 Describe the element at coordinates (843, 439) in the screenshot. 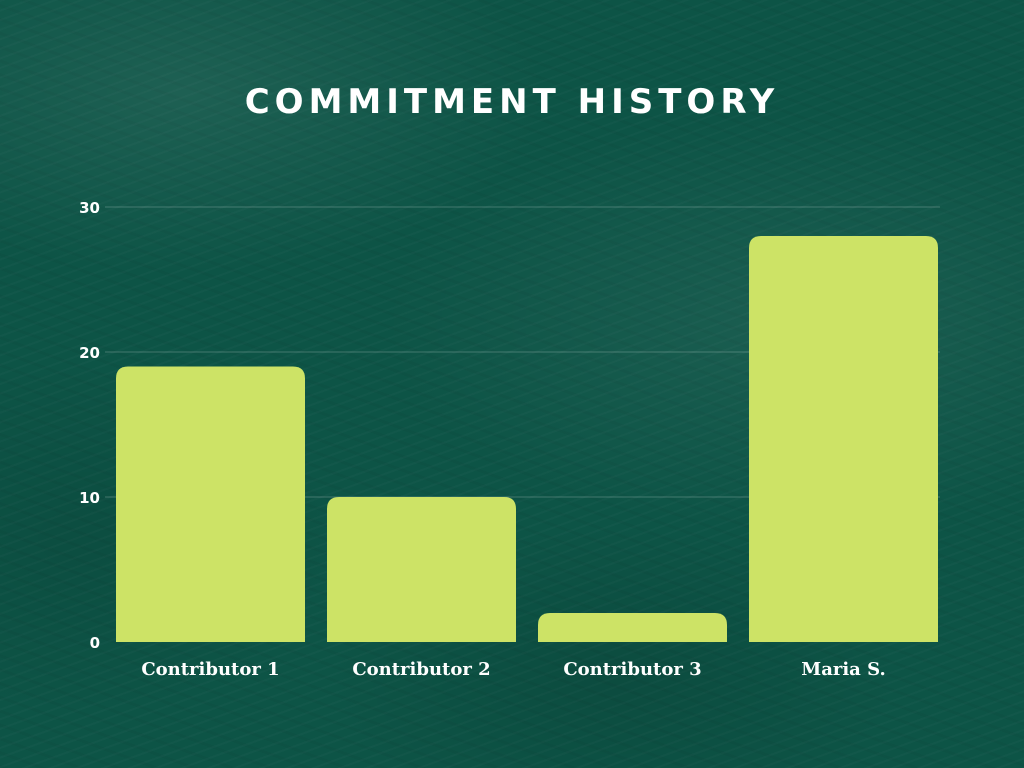

I see `bar-maria-s` at that location.